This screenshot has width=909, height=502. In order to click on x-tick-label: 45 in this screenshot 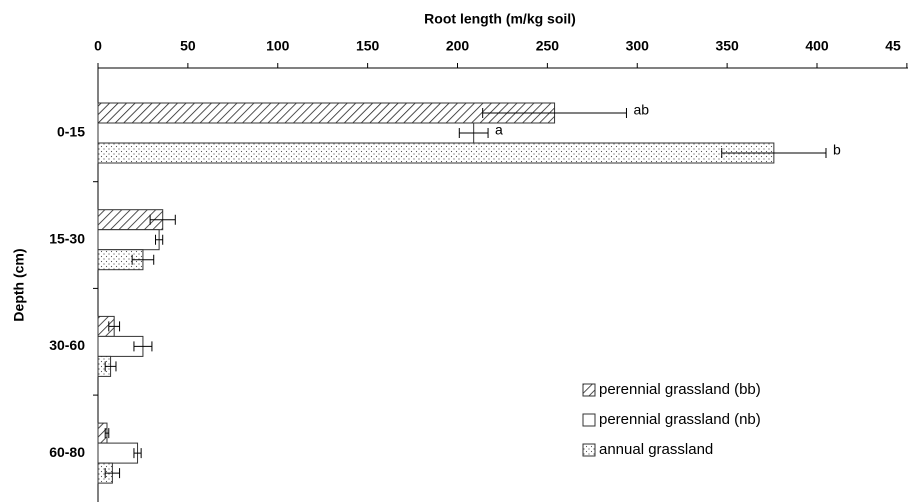, I will do `click(893, 46)`.